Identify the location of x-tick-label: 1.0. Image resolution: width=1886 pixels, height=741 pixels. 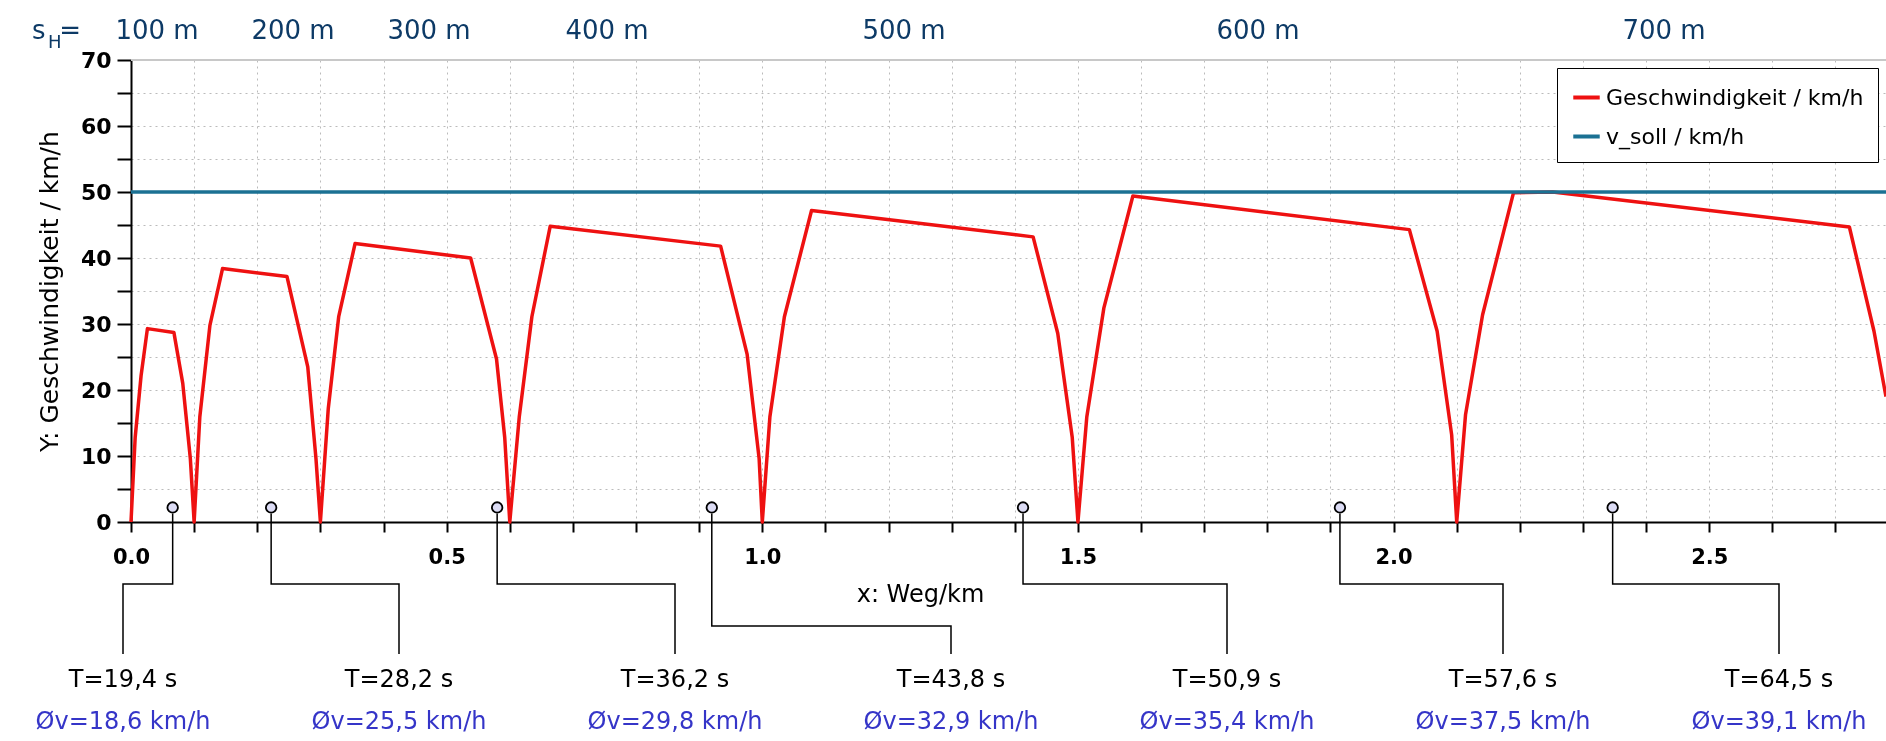
(763, 556).